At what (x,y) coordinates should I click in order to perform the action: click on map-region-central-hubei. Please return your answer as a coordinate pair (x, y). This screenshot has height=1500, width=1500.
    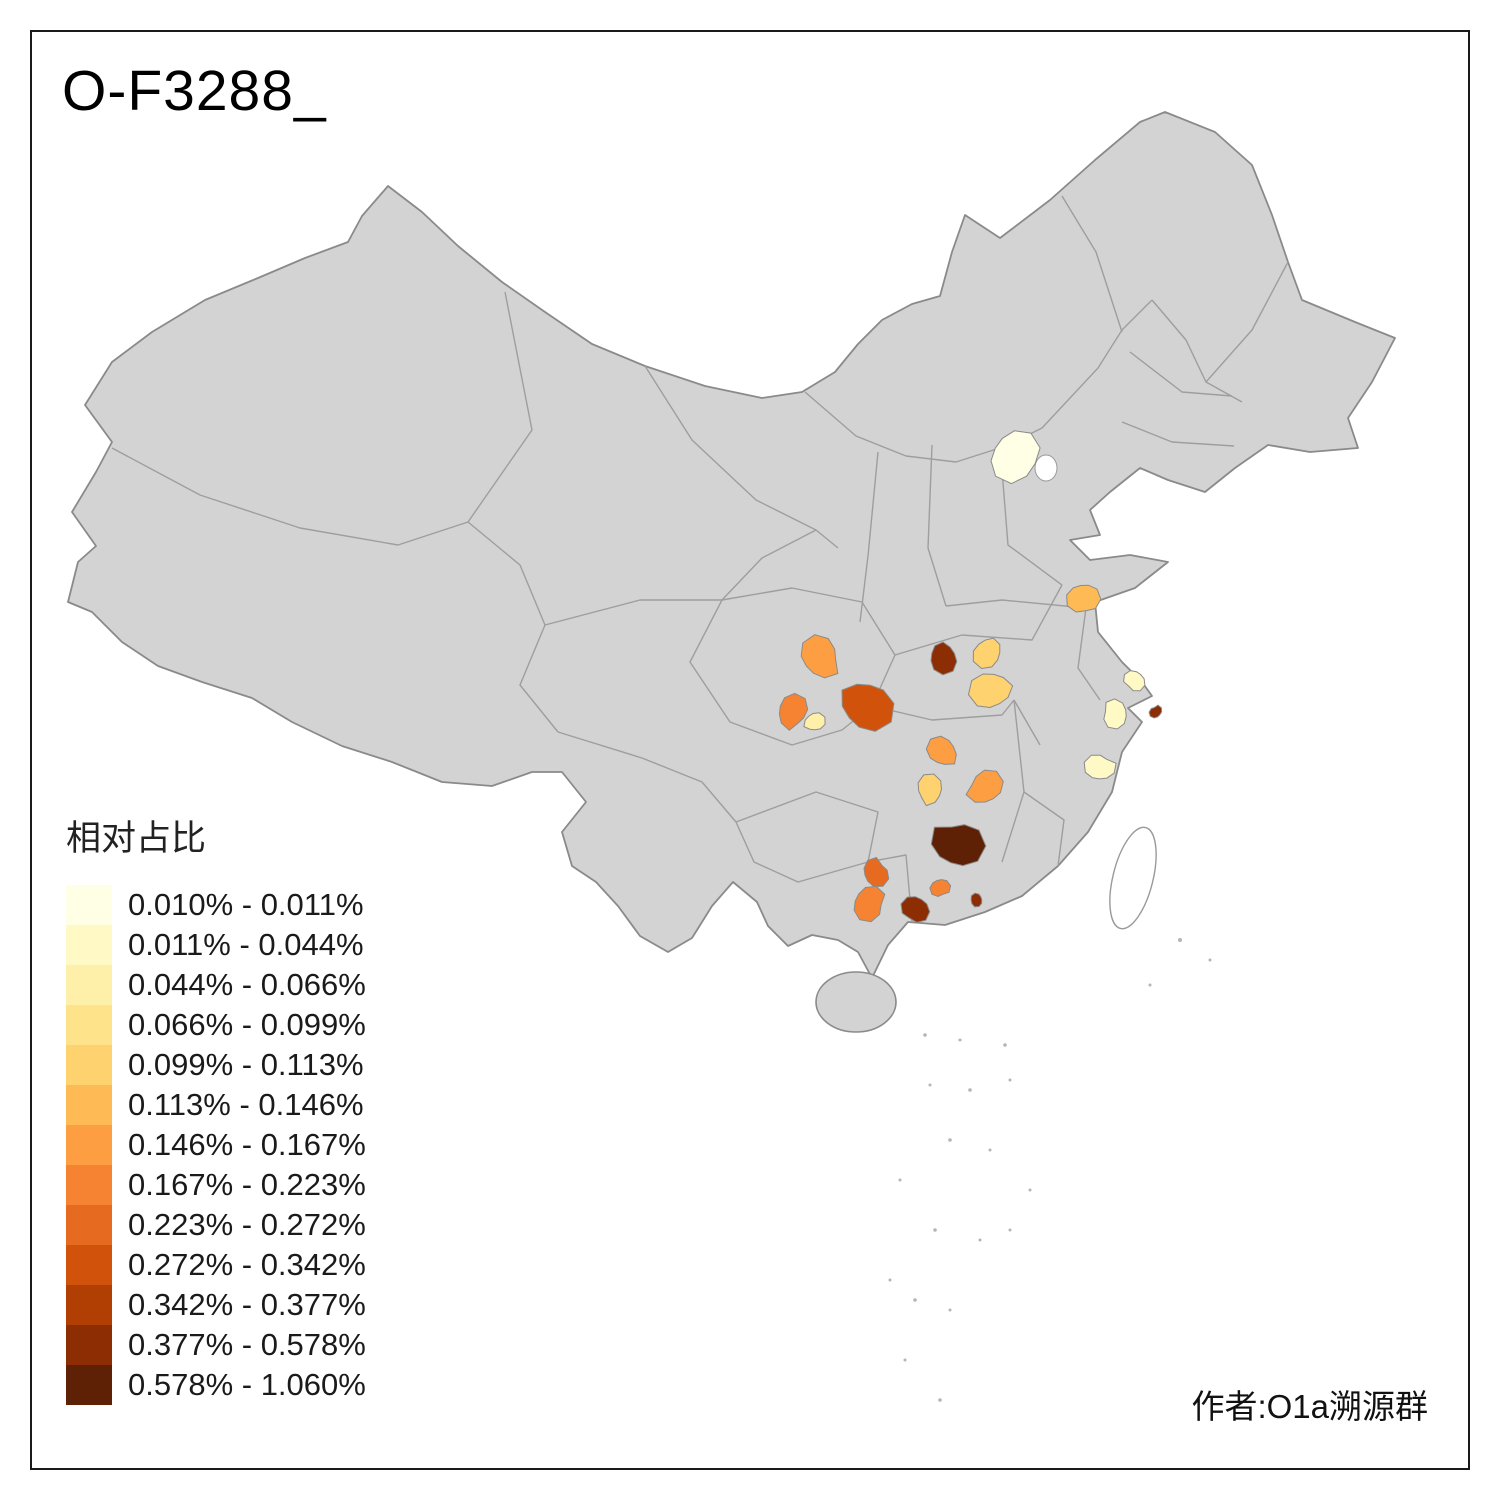
    Looking at the image, I should click on (986, 653).